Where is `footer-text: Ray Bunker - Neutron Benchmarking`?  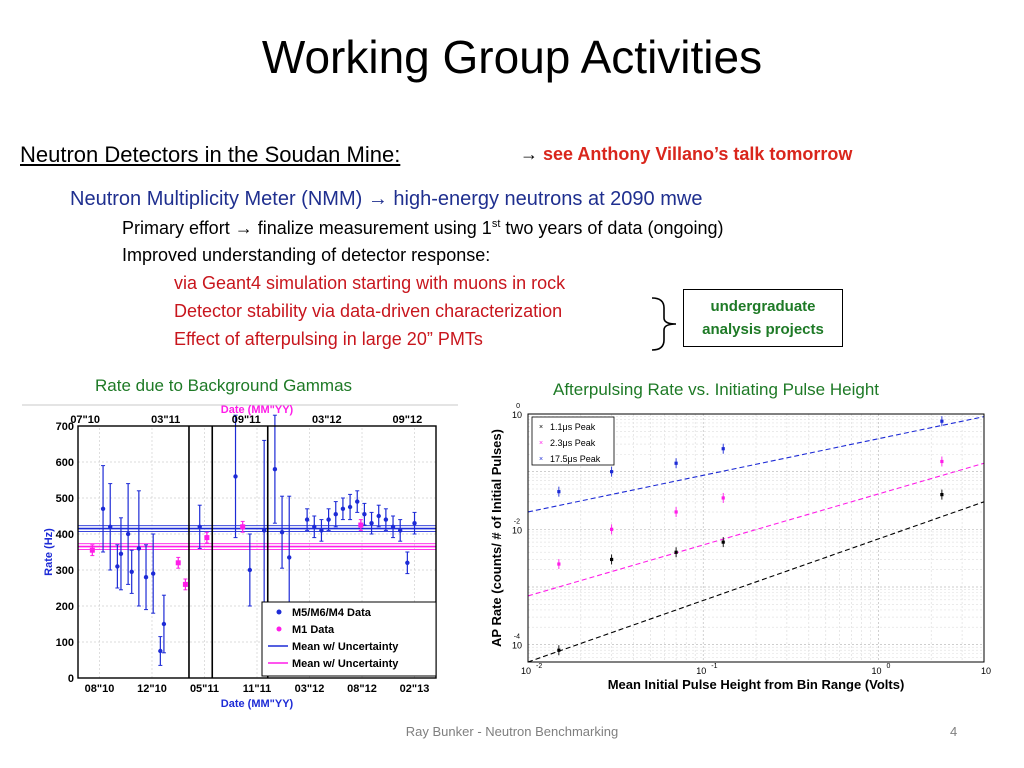
footer-text: Ray Bunker - Neutron Benchmarking is located at coordinates (512, 731).